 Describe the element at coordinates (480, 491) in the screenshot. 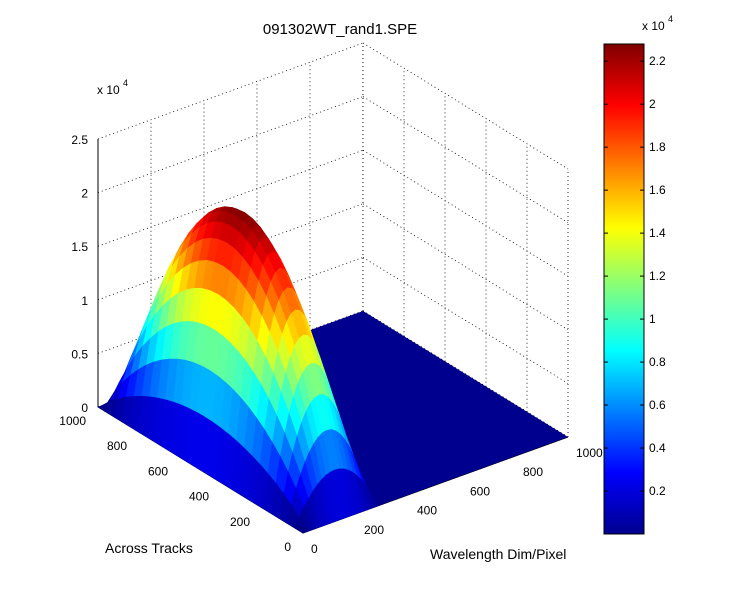

I see `x-tick-label: 600` at that location.